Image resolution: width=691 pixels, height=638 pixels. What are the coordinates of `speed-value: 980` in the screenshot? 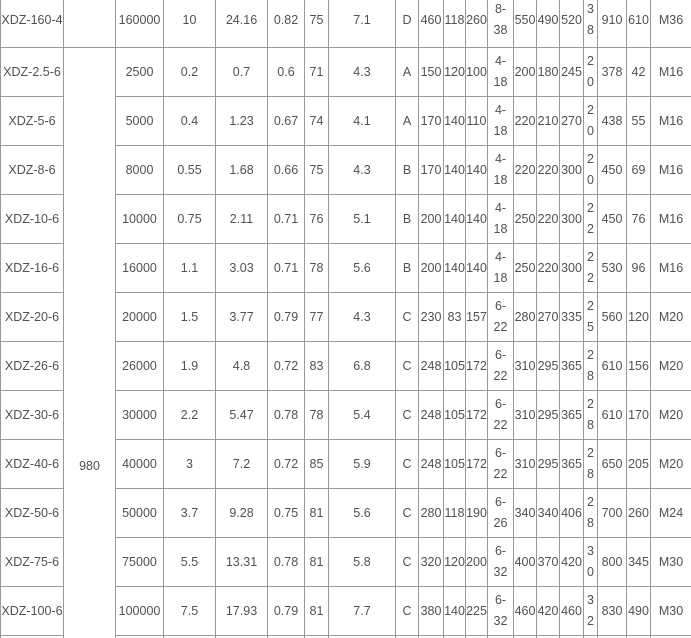 It's located at (89, 466).